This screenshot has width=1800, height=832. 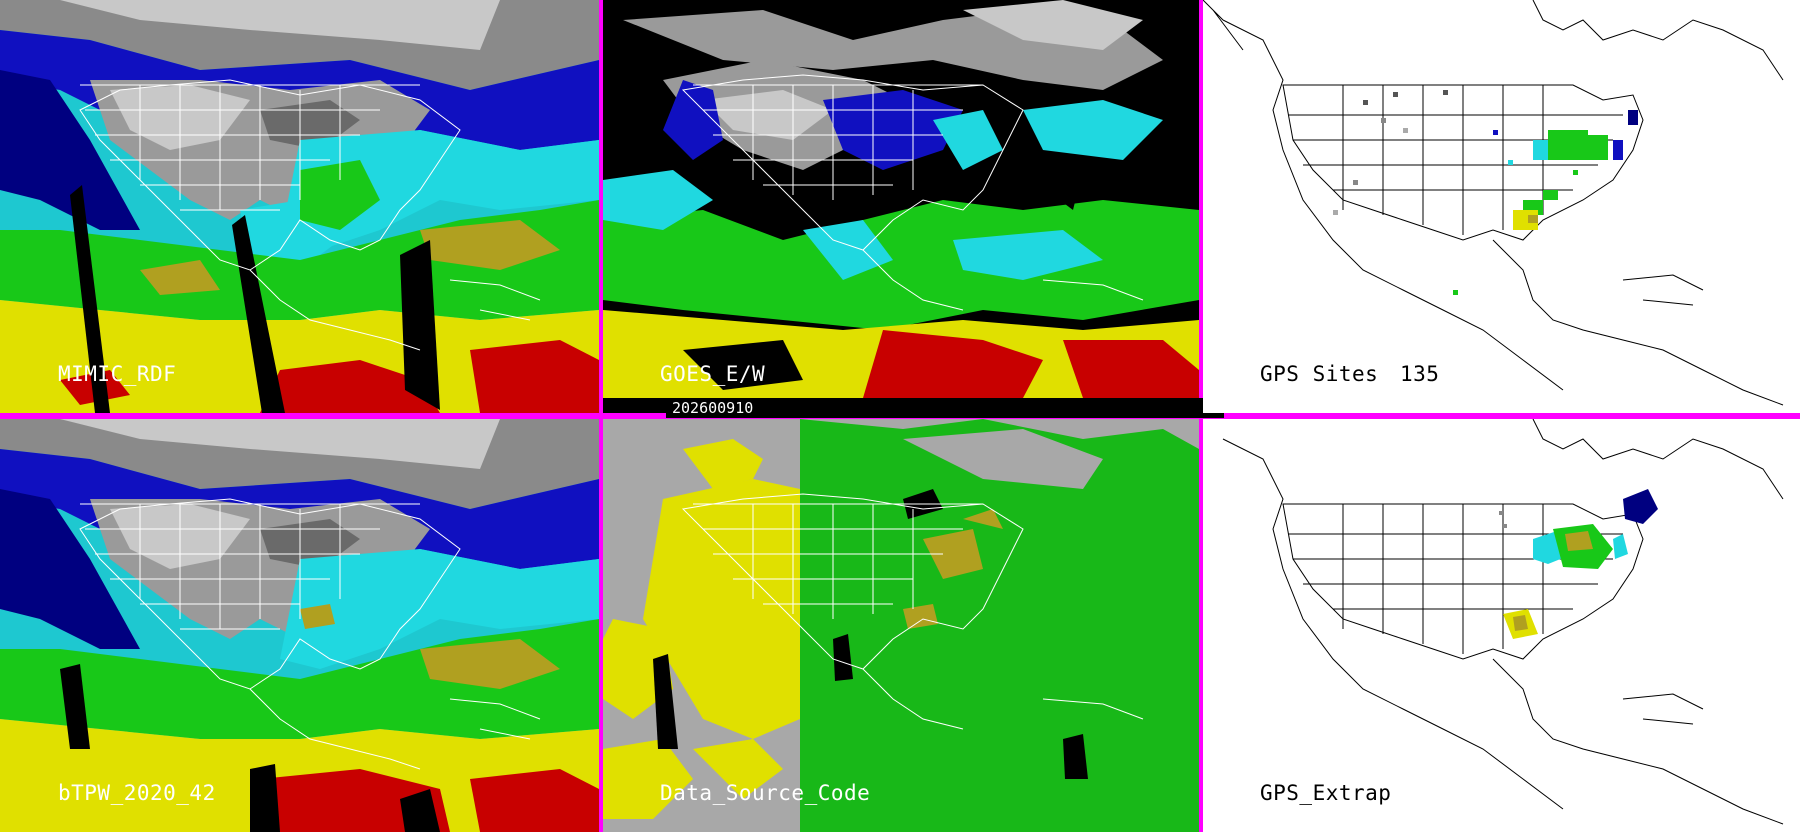 What do you see at coordinates (713, 374) in the screenshot?
I see `panel-label: GOES_E/W` at bounding box center [713, 374].